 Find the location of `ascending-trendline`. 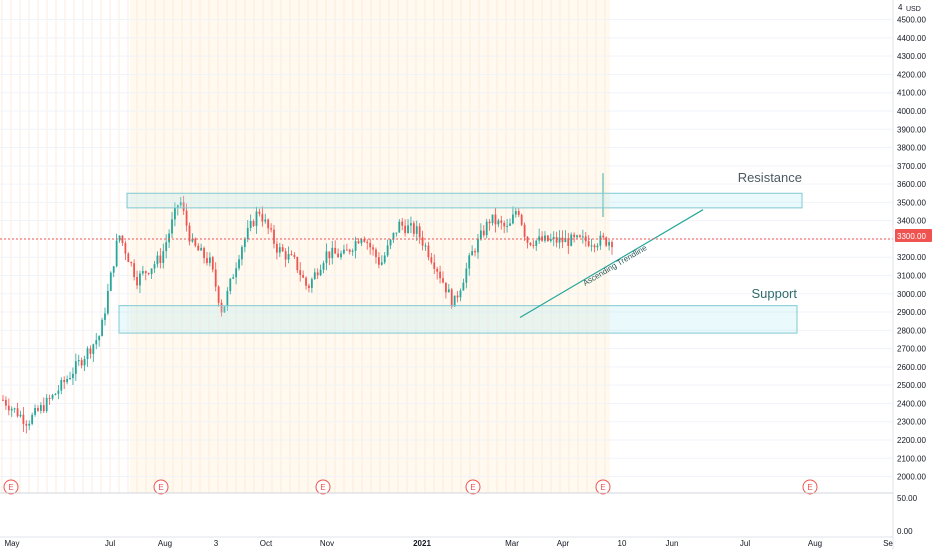

ascending-trendline is located at coordinates (611, 264).